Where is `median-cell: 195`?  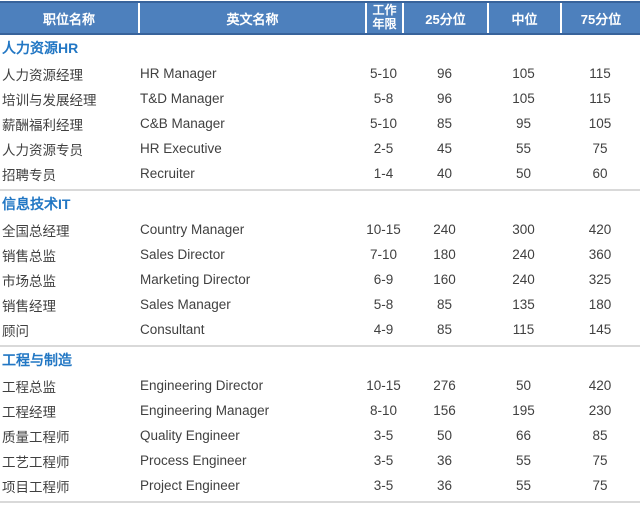
median-cell: 195 is located at coordinates (523, 410).